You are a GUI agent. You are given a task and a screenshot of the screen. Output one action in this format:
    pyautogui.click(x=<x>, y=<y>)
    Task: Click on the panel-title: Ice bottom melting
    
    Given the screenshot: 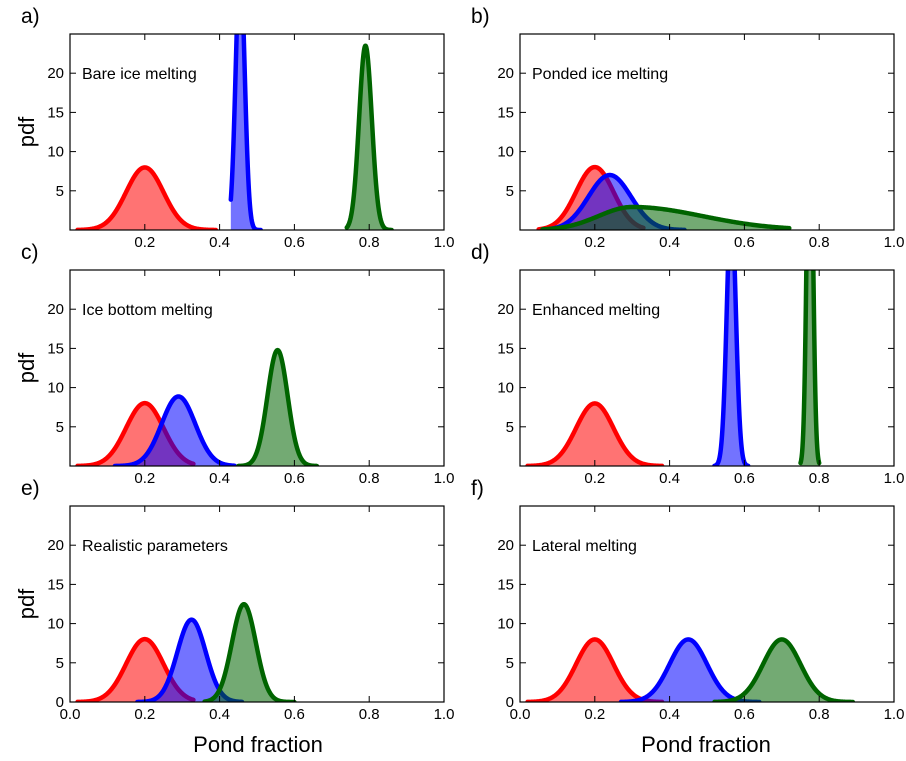 What is the action you would take?
    pyautogui.click(x=147, y=310)
    